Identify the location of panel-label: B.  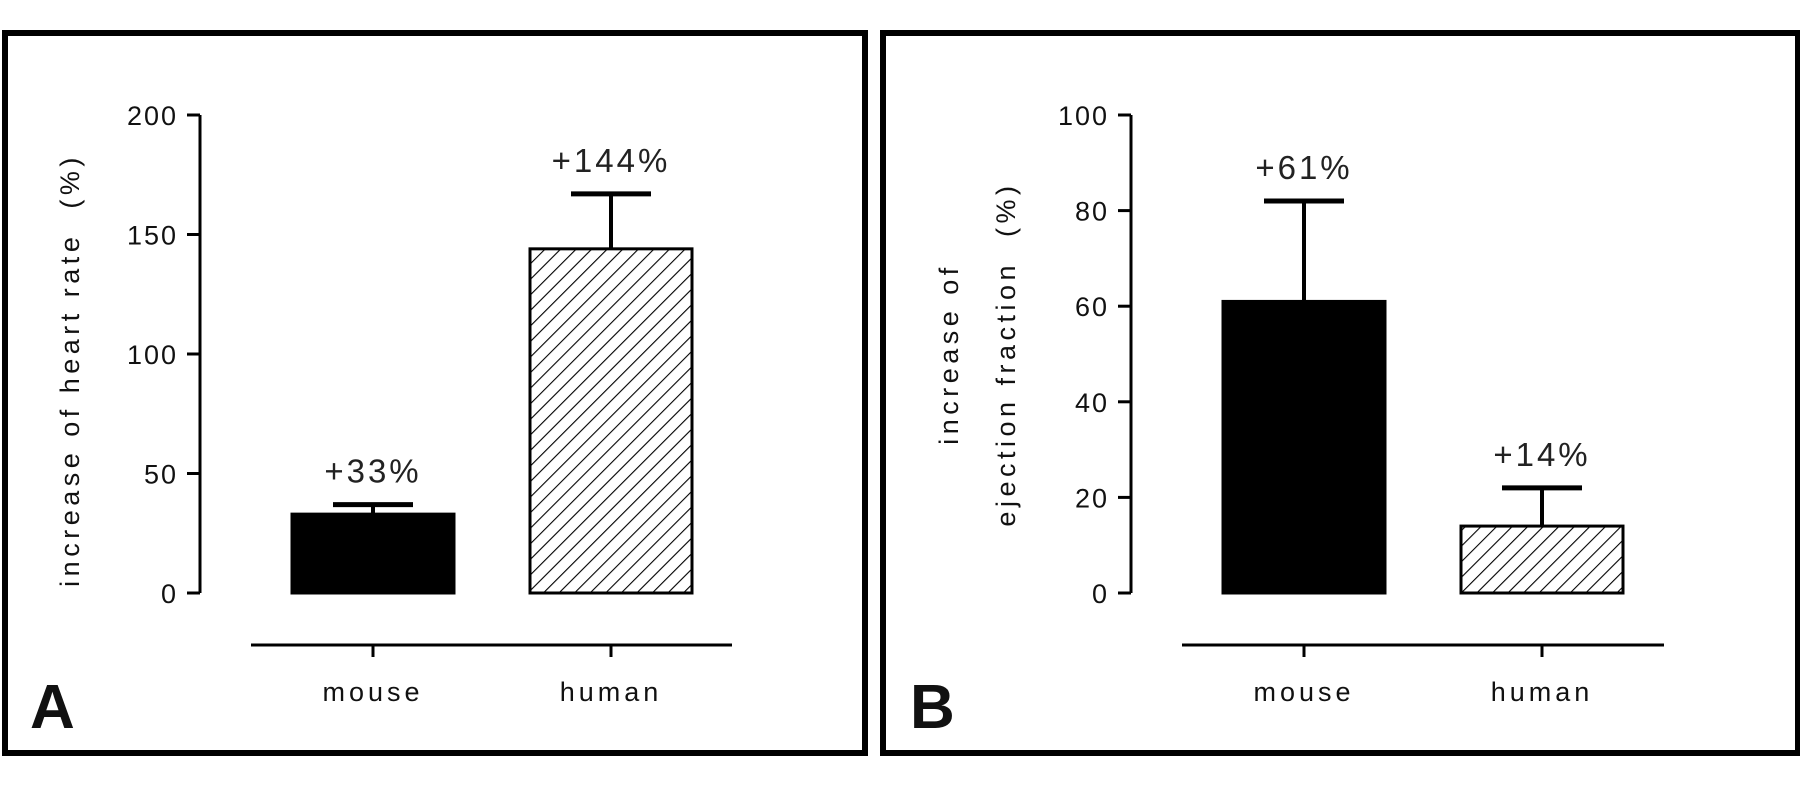
(932, 707).